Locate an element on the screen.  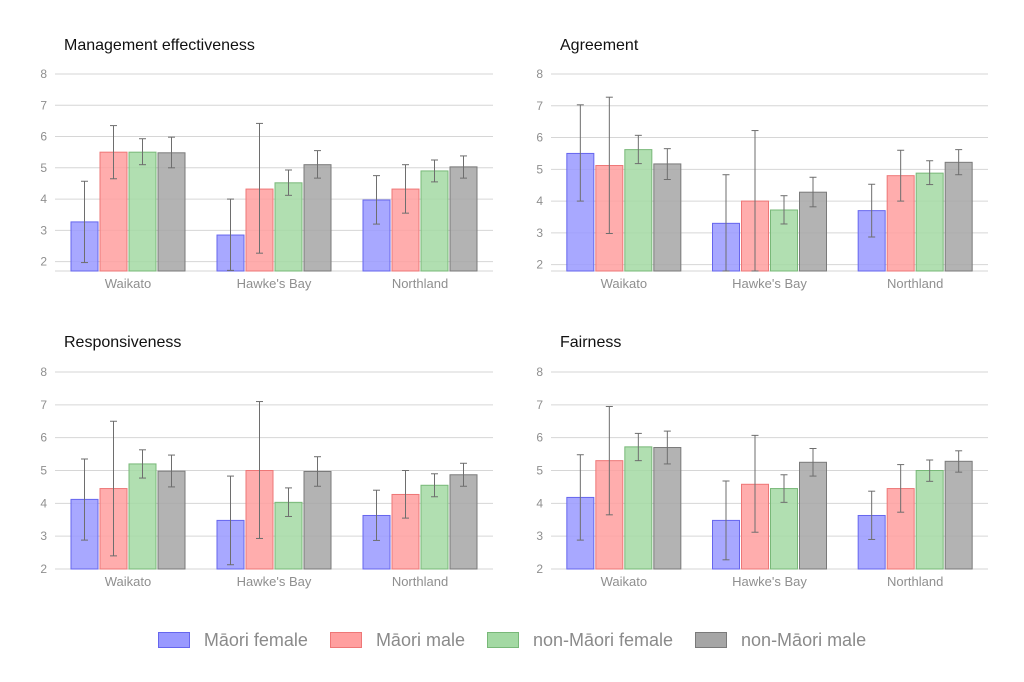
legend-item-non-maori-female: non-Māori female is located at coordinates (580, 640).